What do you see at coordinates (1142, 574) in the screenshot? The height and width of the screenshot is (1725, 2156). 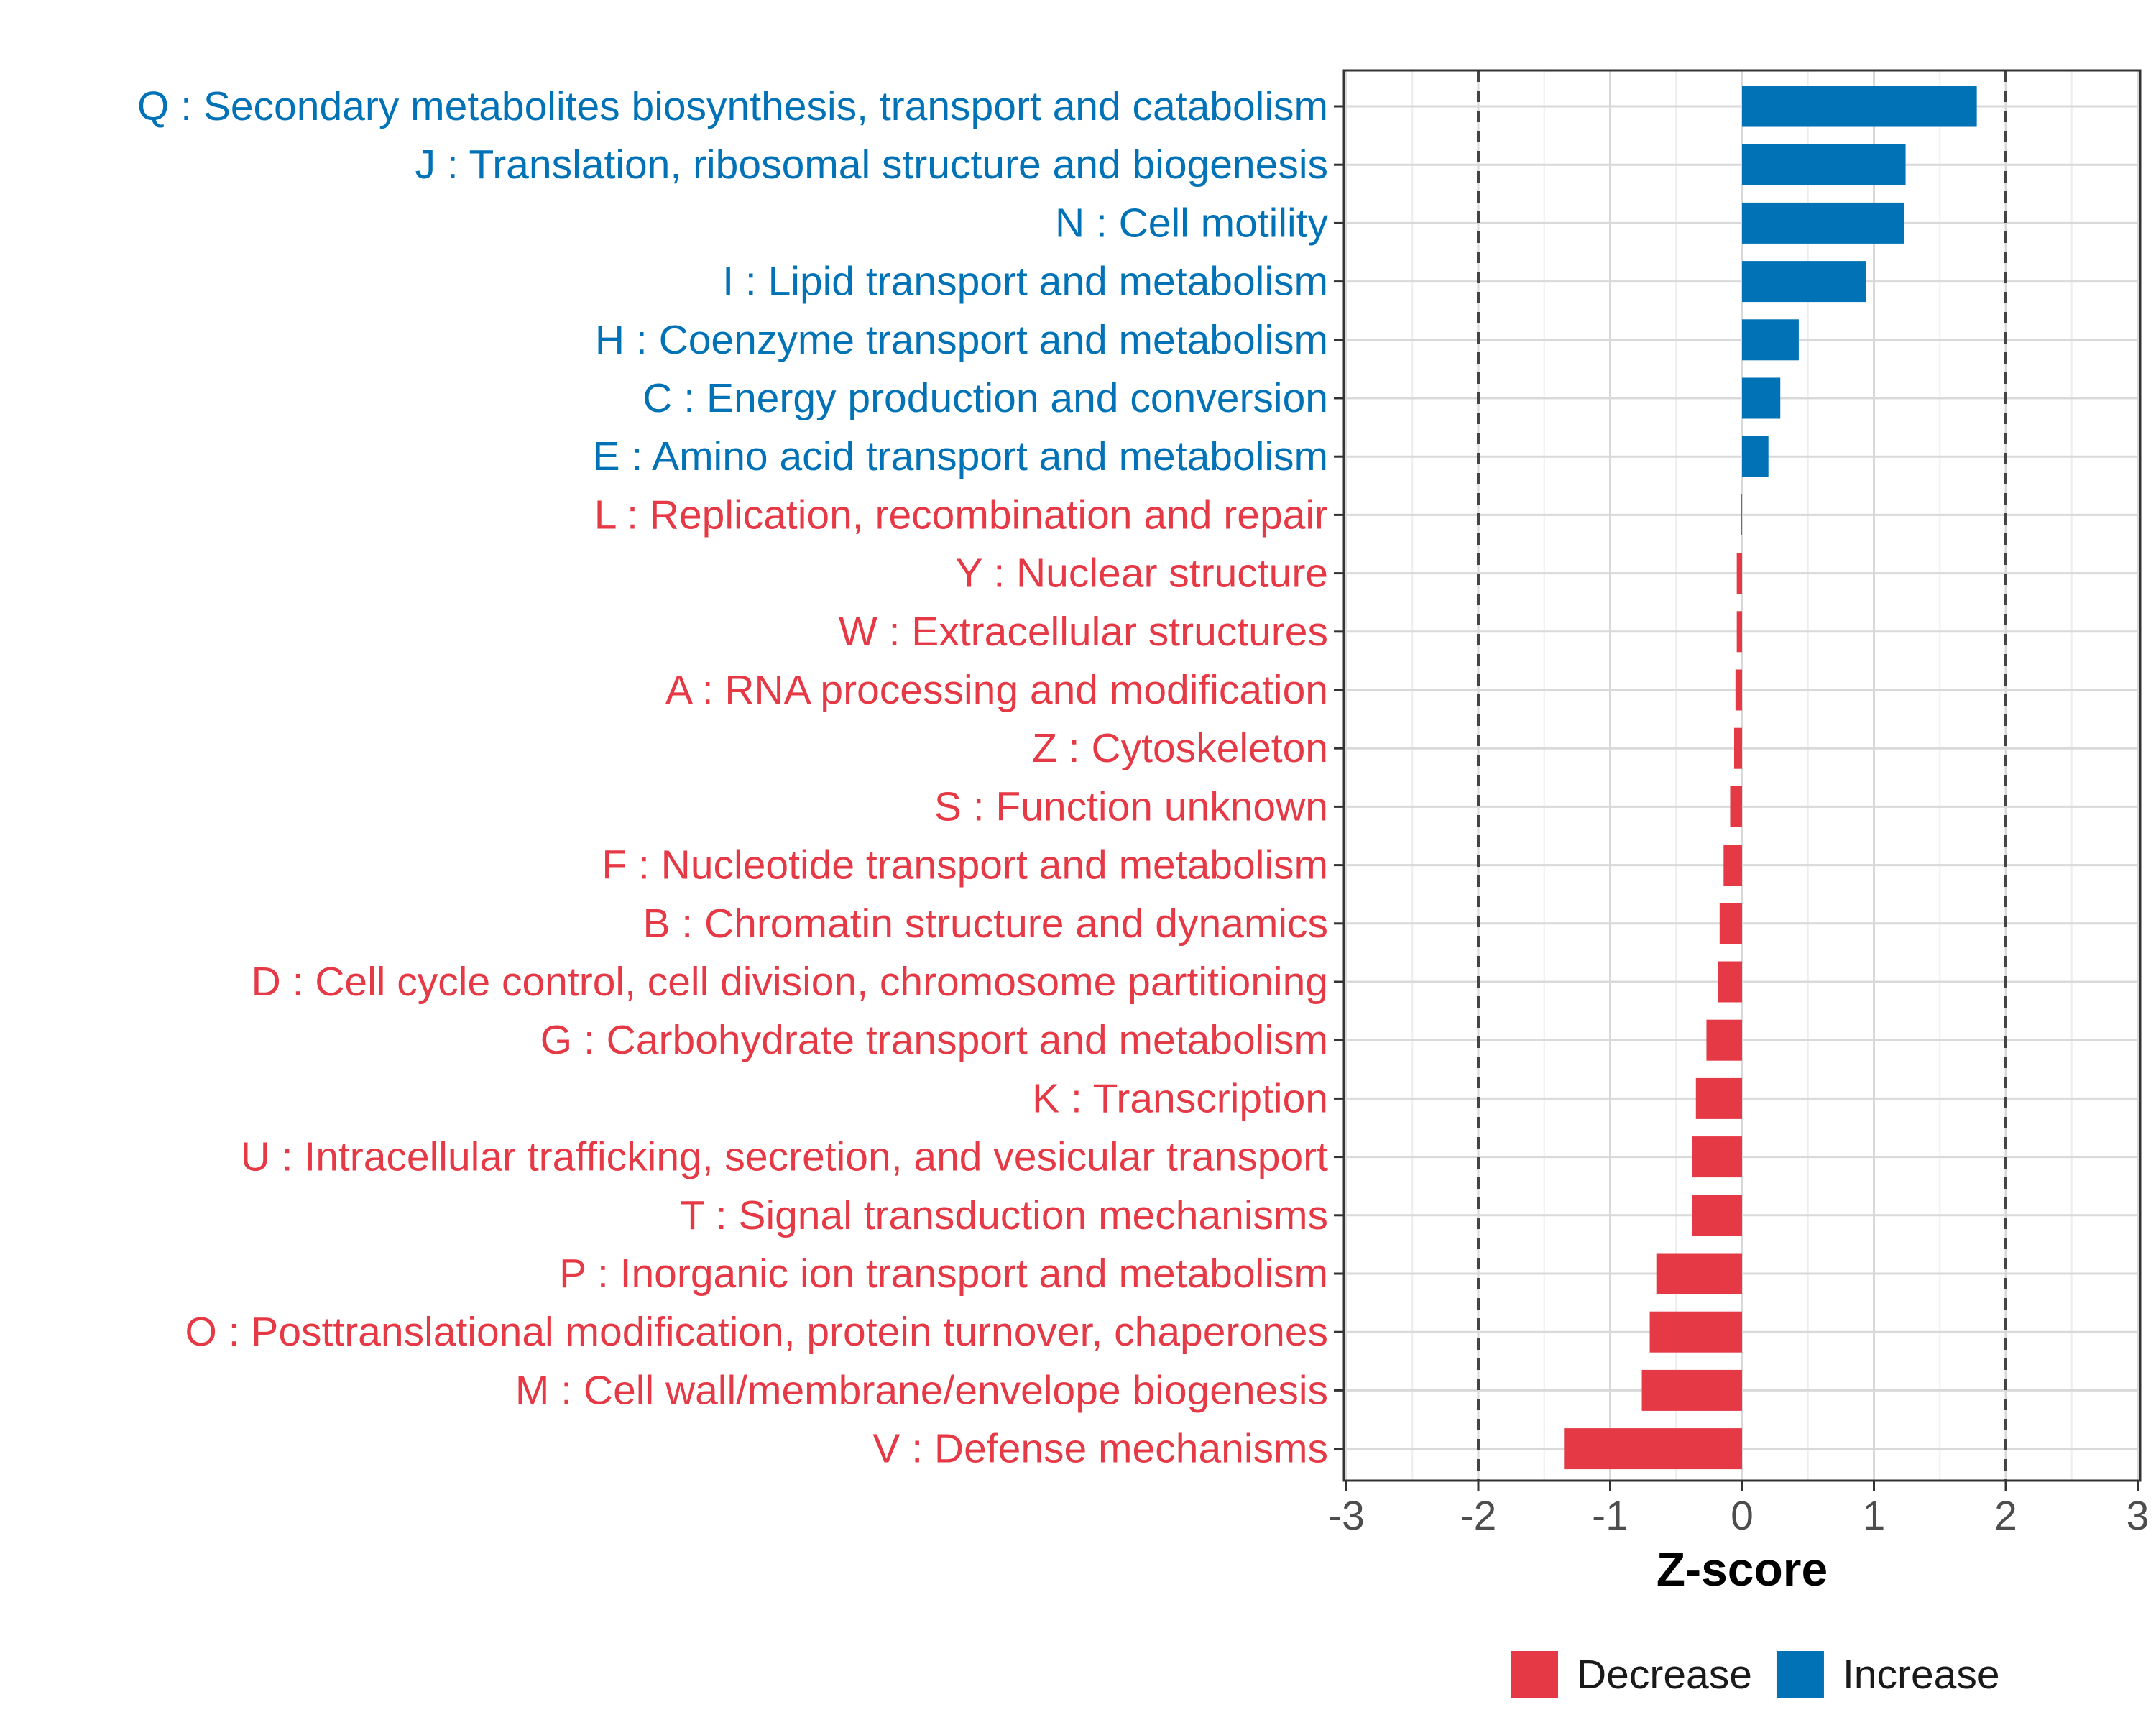 I see `y-tick-label: Y : Nuclear structure` at bounding box center [1142, 574].